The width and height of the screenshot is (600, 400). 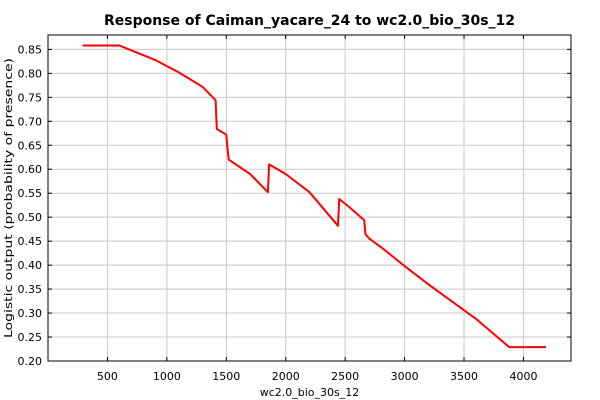 I want to click on y-tick-label: 0.80, so click(x=30, y=73).